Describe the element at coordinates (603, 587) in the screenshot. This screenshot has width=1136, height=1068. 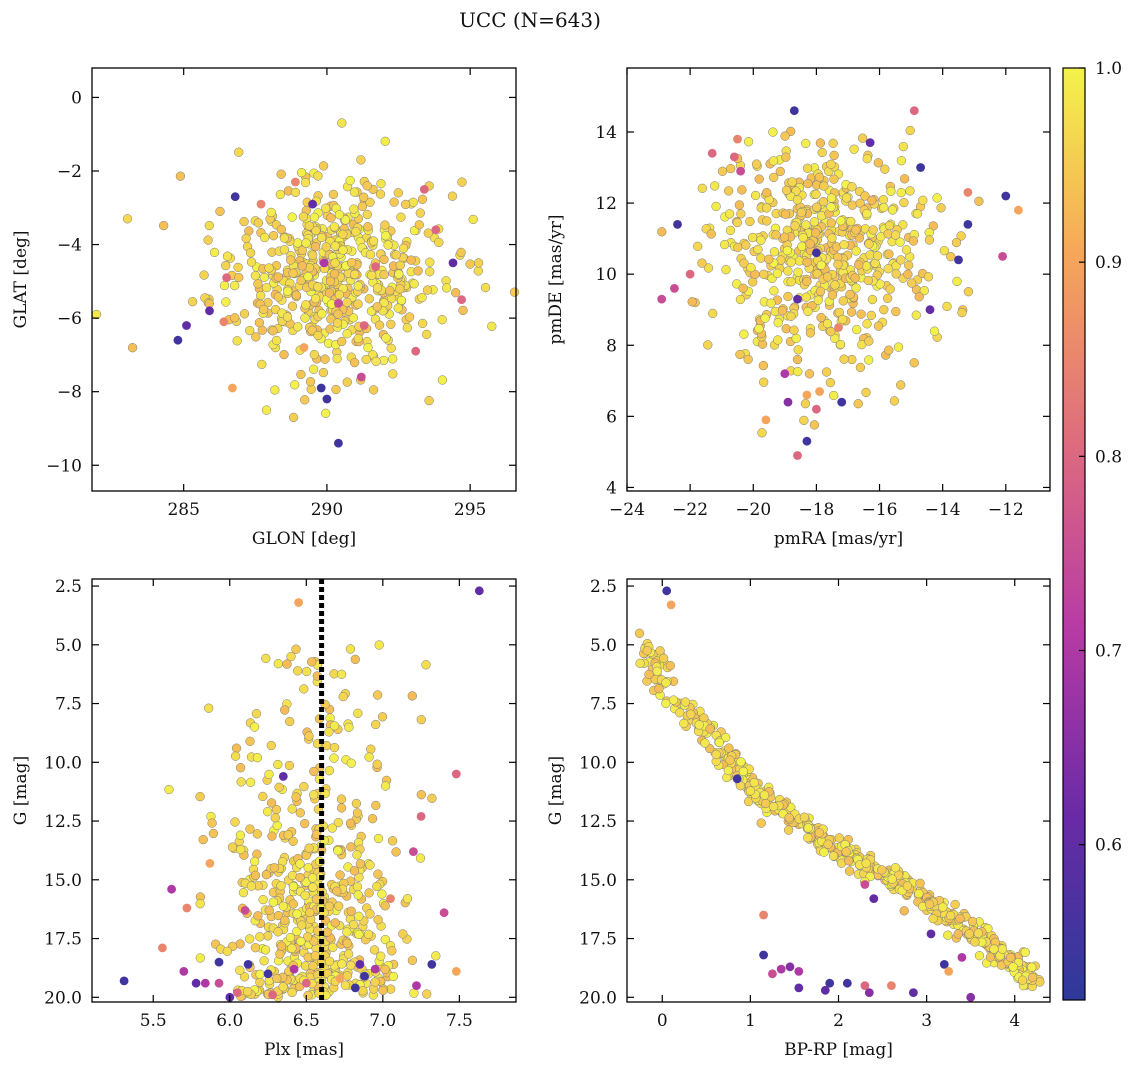
I see `y-tick-label: 2.5` at that location.